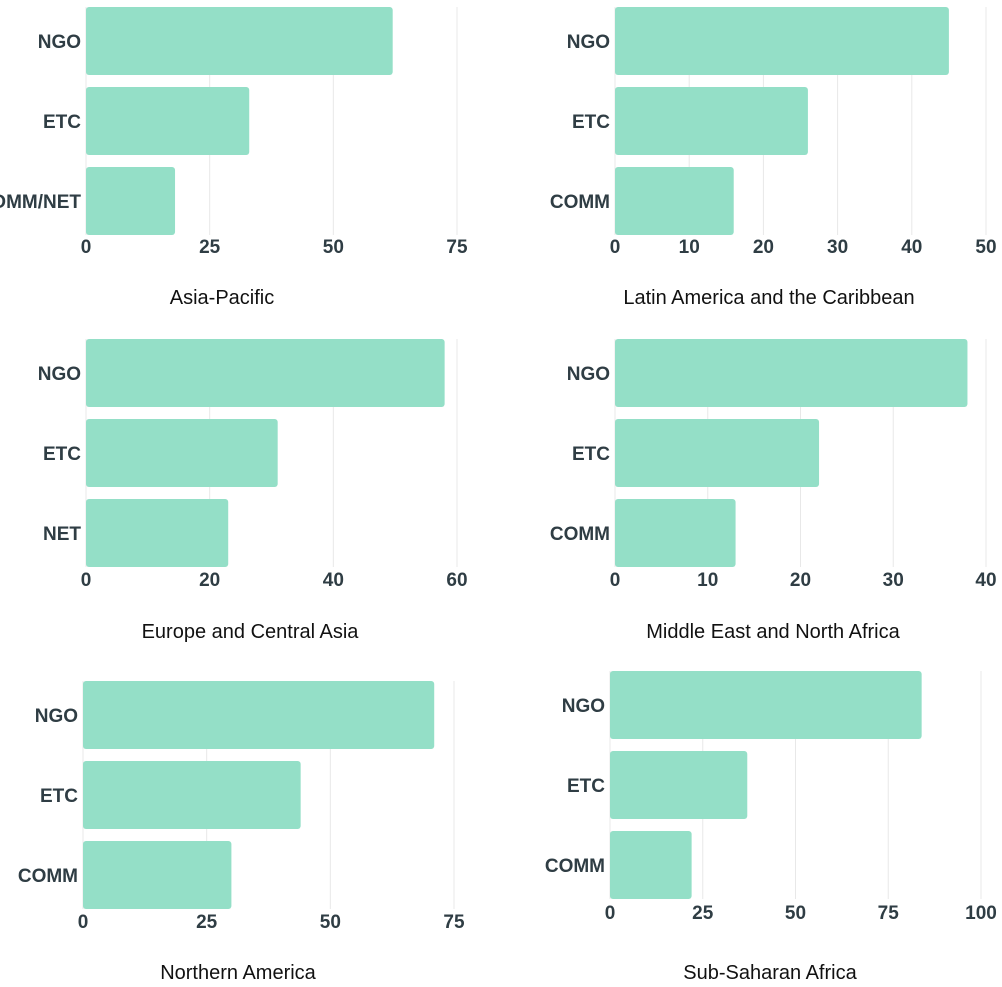 The image size is (1002, 987). What do you see at coordinates (157, 533) in the screenshot?
I see `bar-net` at bounding box center [157, 533].